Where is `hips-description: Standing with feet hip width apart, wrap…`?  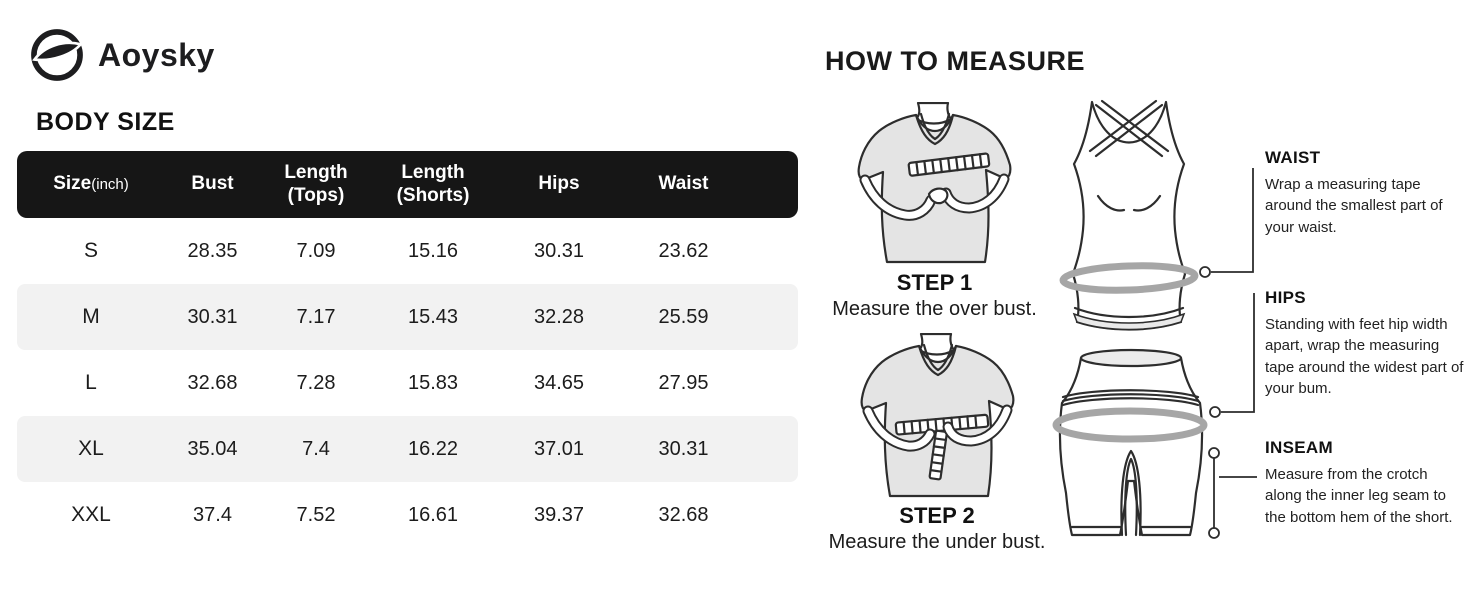 hips-description: Standing with feet hip width apart, wrap… is located at coordinates (1364, 356).